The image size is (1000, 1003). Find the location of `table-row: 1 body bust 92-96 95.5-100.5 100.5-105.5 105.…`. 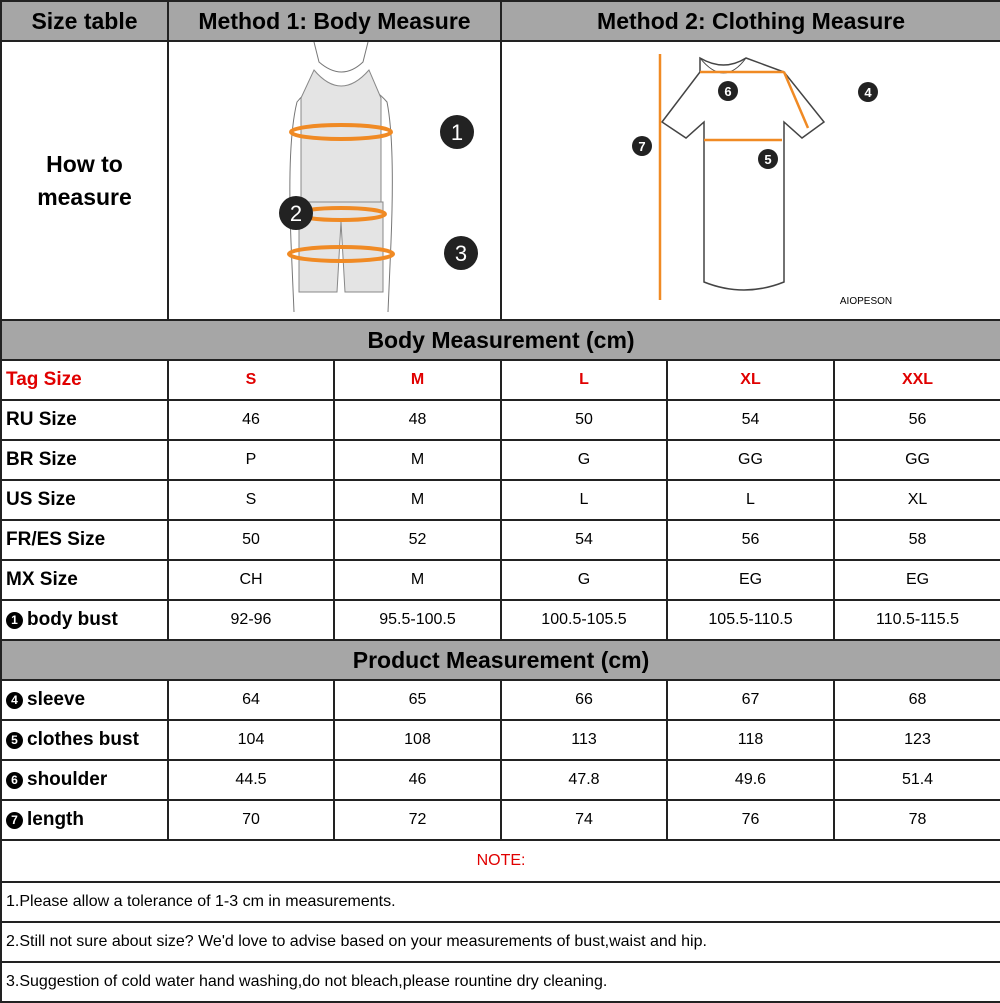

table-row: 1 body bust 92-96 95.5-100.5 100.5-105.5 105.… is located at coordinates (500, 620).